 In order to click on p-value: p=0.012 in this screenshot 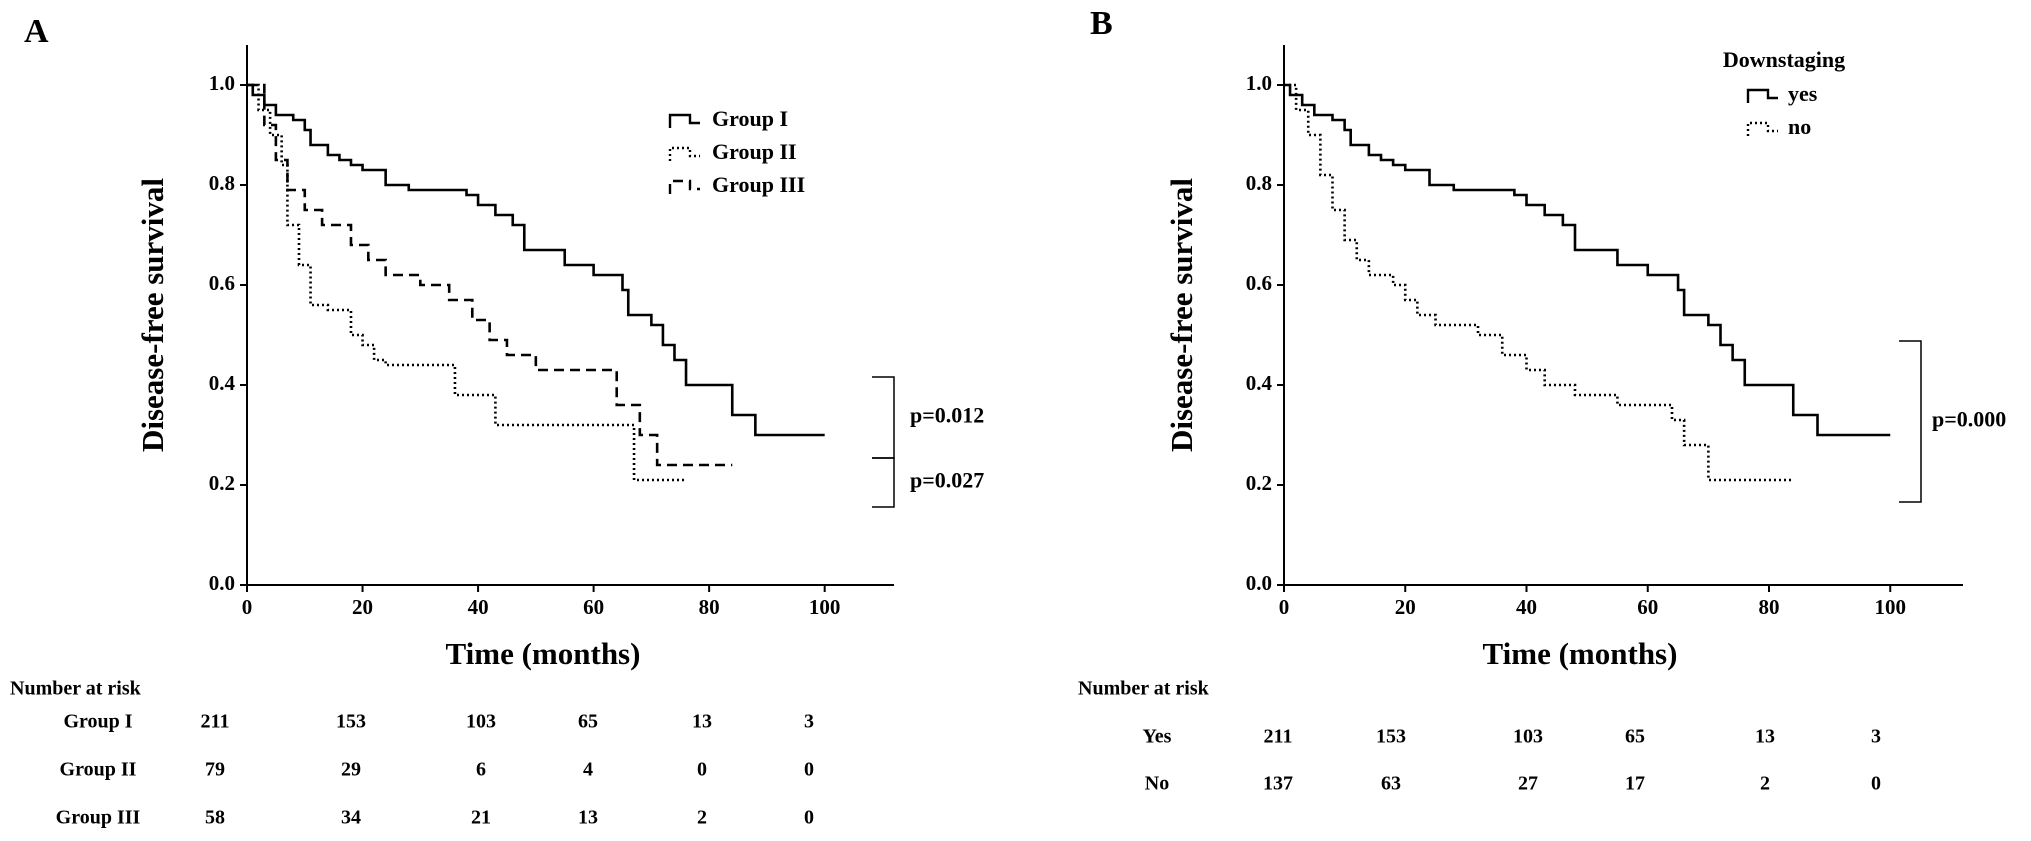, I will do `click(947, 415)`.